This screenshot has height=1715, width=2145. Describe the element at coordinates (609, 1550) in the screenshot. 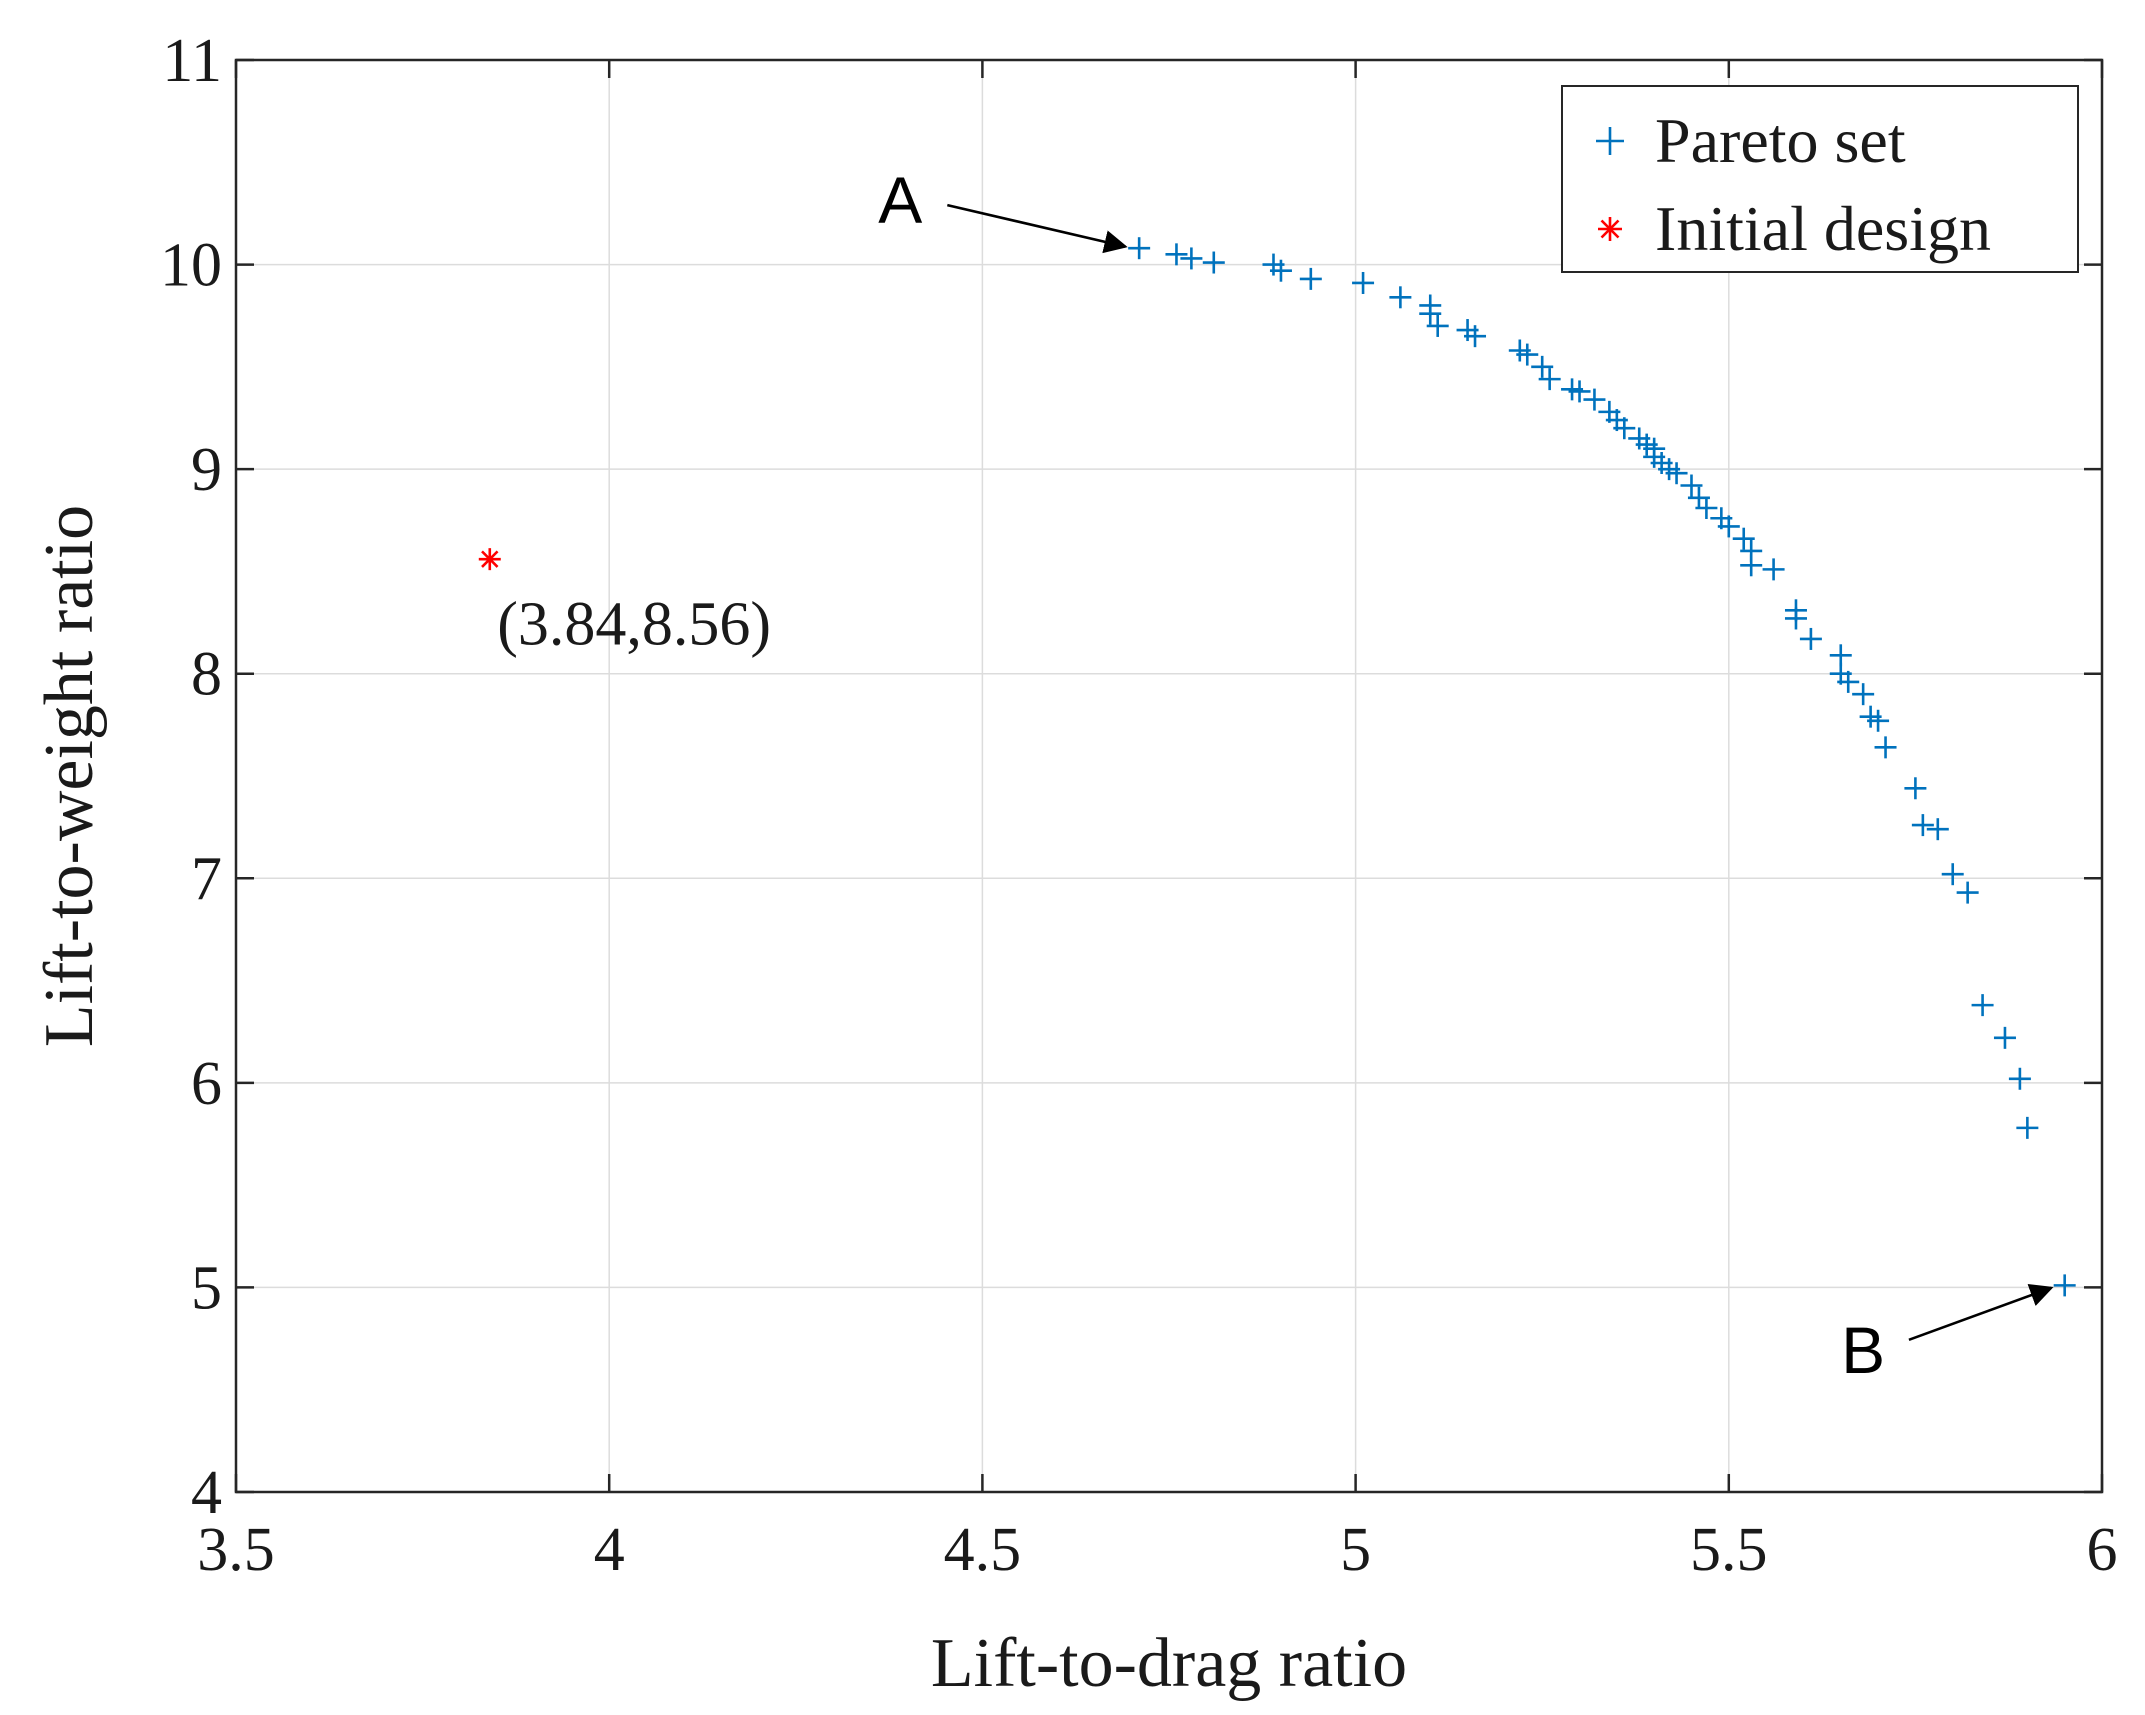

I see `x-tick-label: 4` at that location.